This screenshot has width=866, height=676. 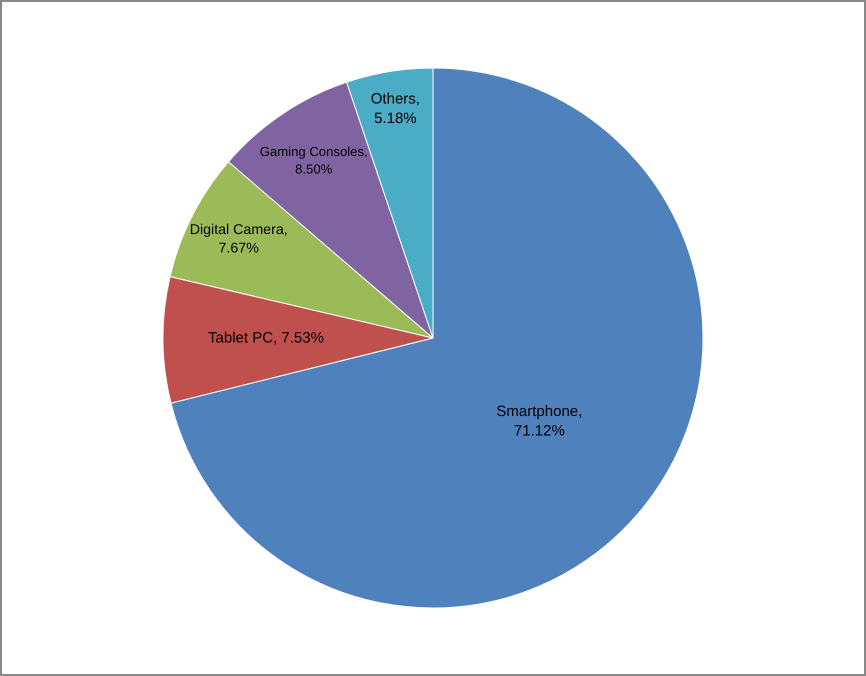 What do you see at coordinates (239, 239) in the screenshot?
I see `slice-label: Digital Camera, 7.67%` at bounding box center [239, 239].